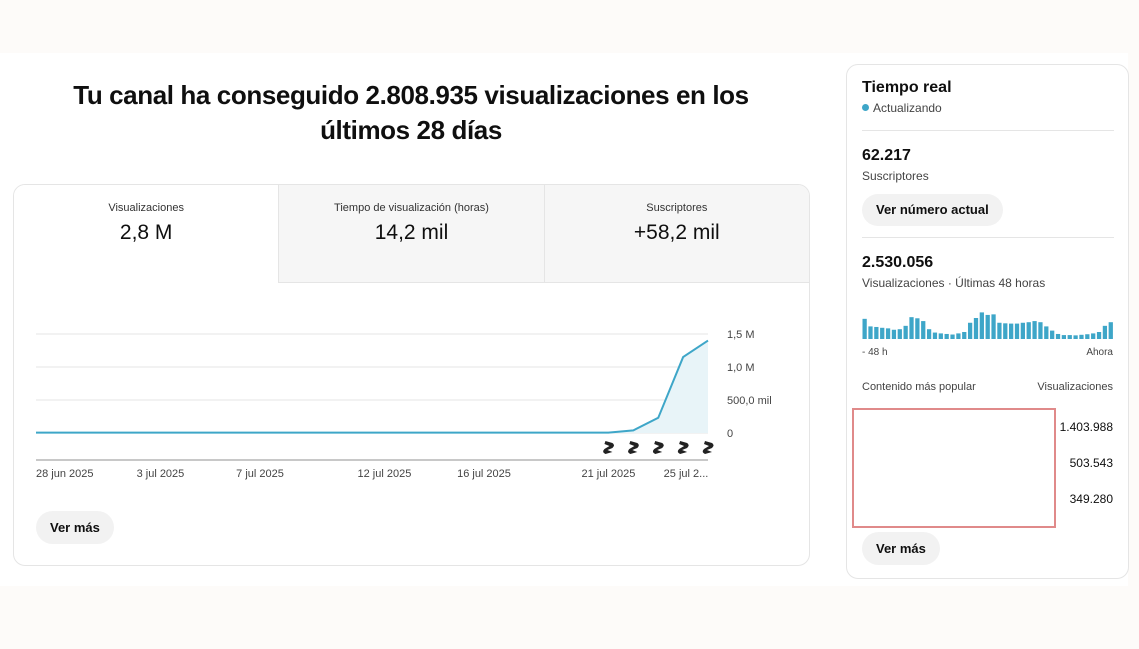 The height and width of the screenshot is (649, 1139). Describe the element at coordinates (677, 208) in the screenshot. I see `tab-label: Suscriptores` at that location.